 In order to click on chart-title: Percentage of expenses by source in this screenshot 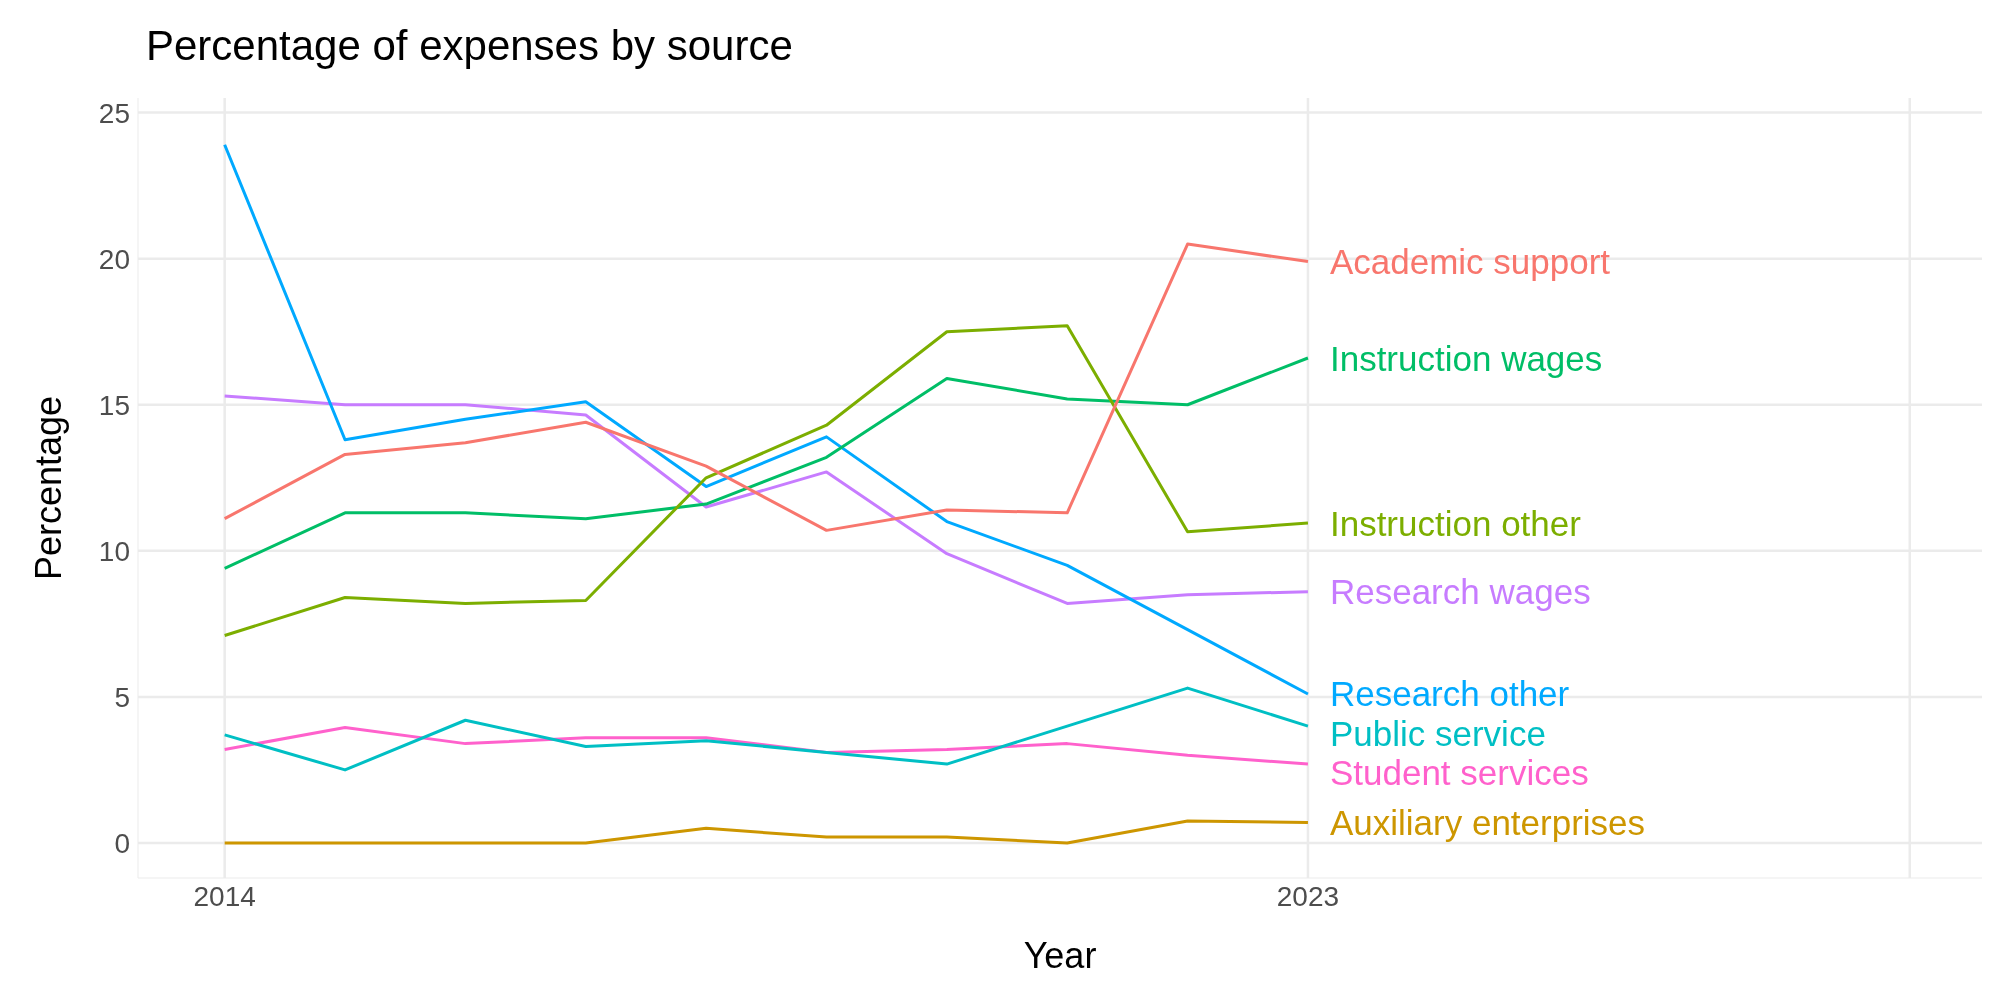, I will do `click(469, 46)`.